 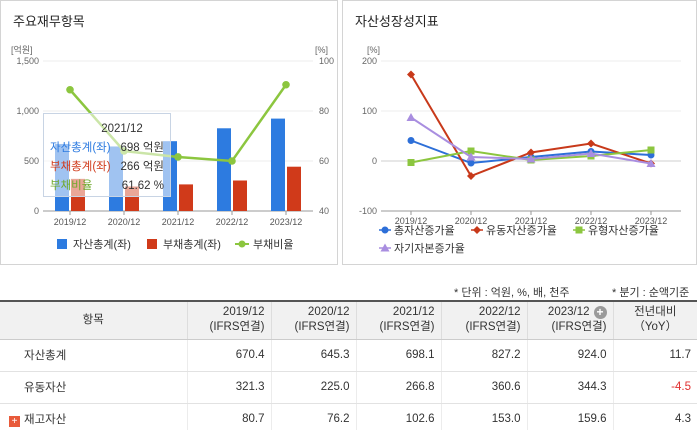 What do you see at coordinates (569, 387) in the screenshot?
I see `table-cell: 344.3` at bounding box center [569, 387].